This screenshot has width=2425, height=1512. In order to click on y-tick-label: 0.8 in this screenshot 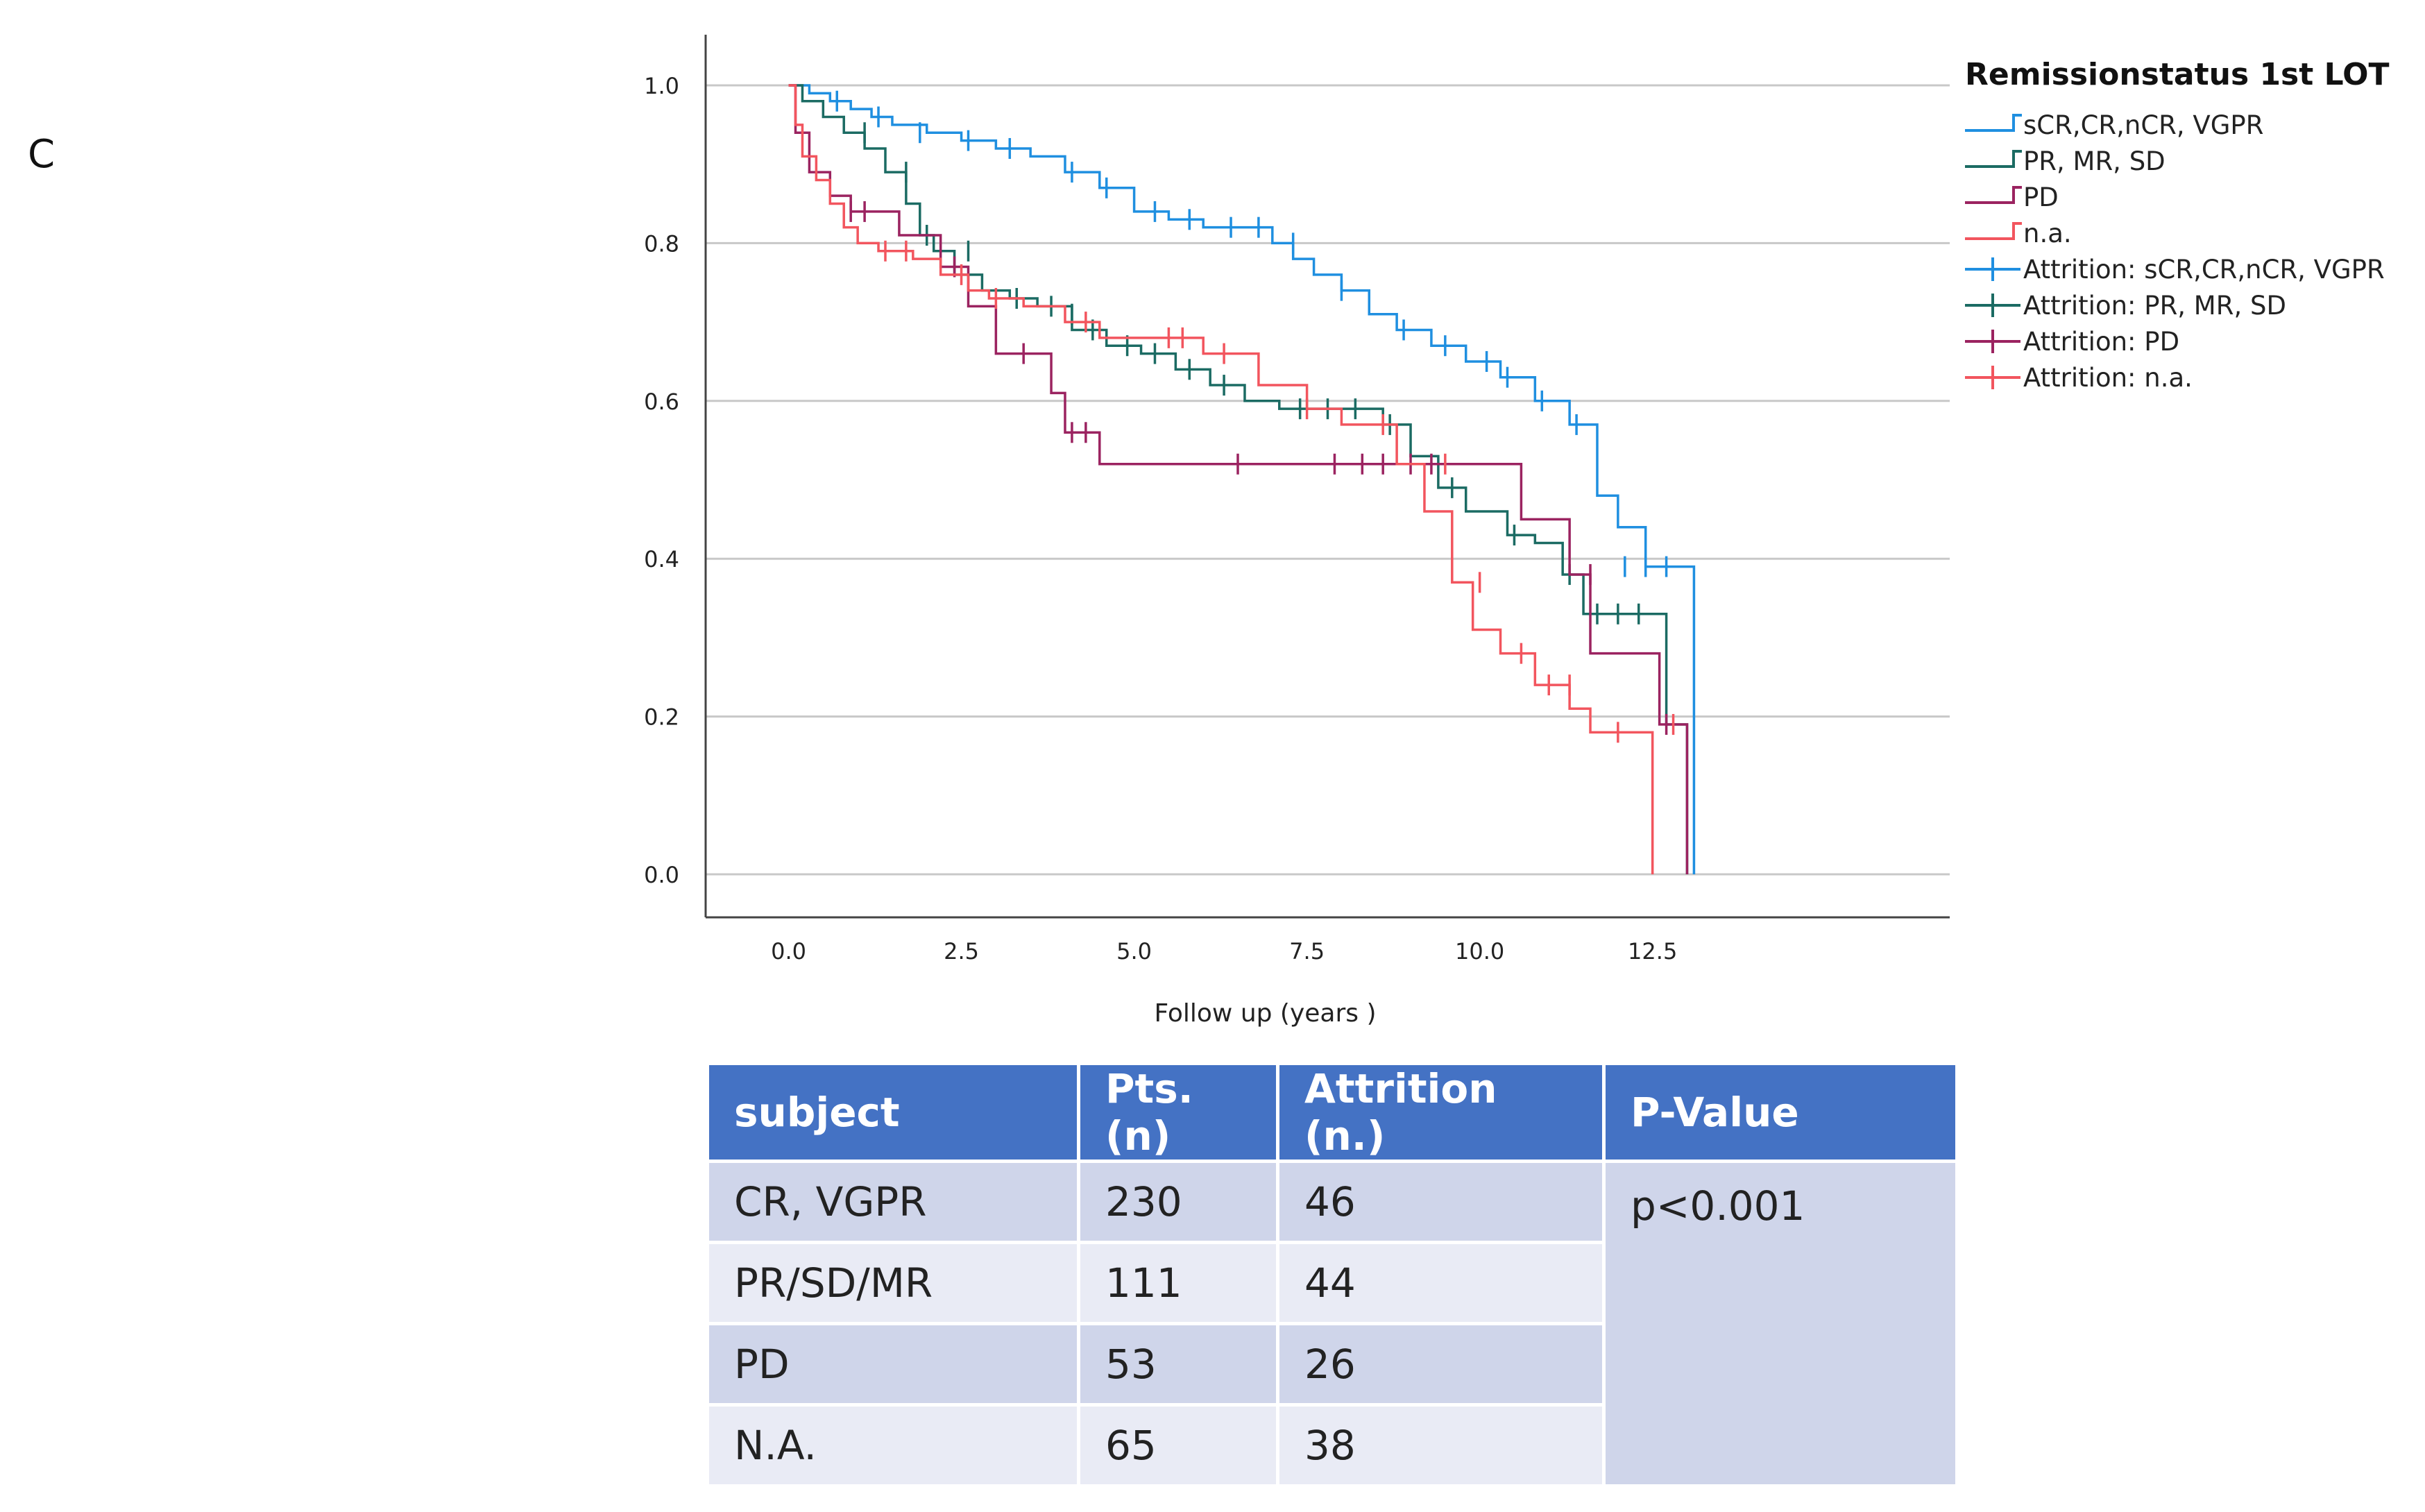, I will do `click(661, 243)`.